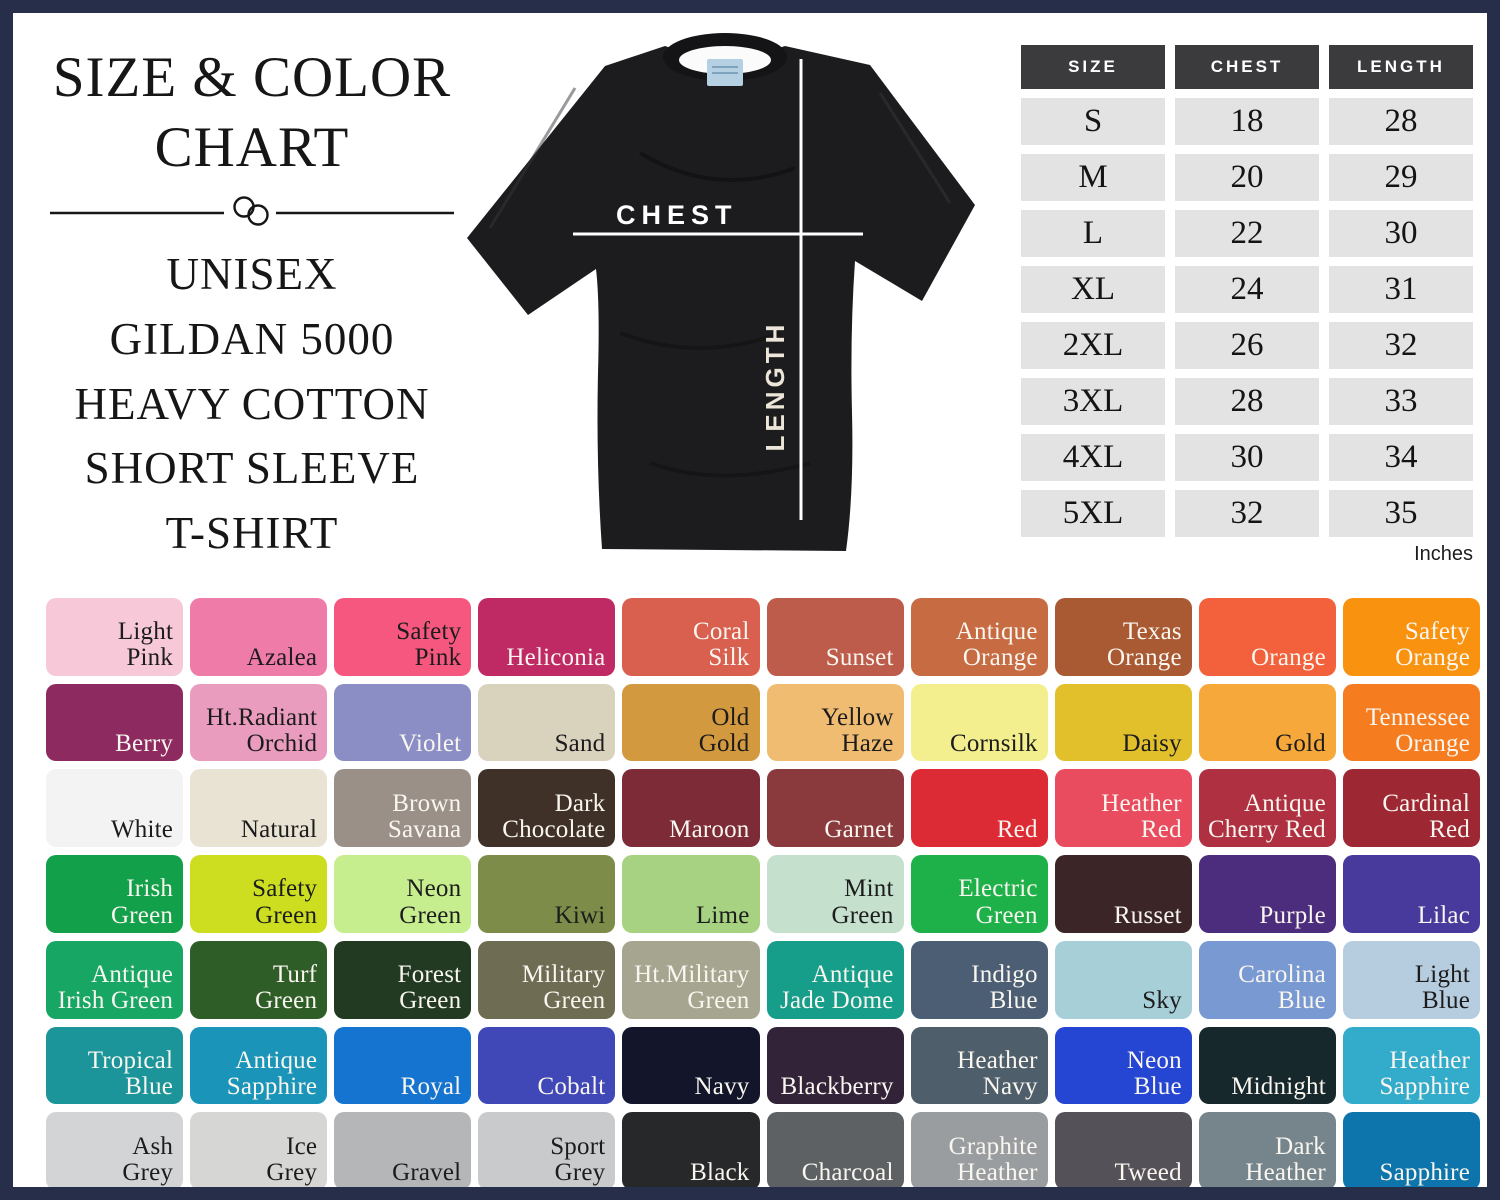 The height and width of the screenshot is (1200, 1500). I want to click on swatch-texas-orange: Texas Orange, so click(1123, 637).